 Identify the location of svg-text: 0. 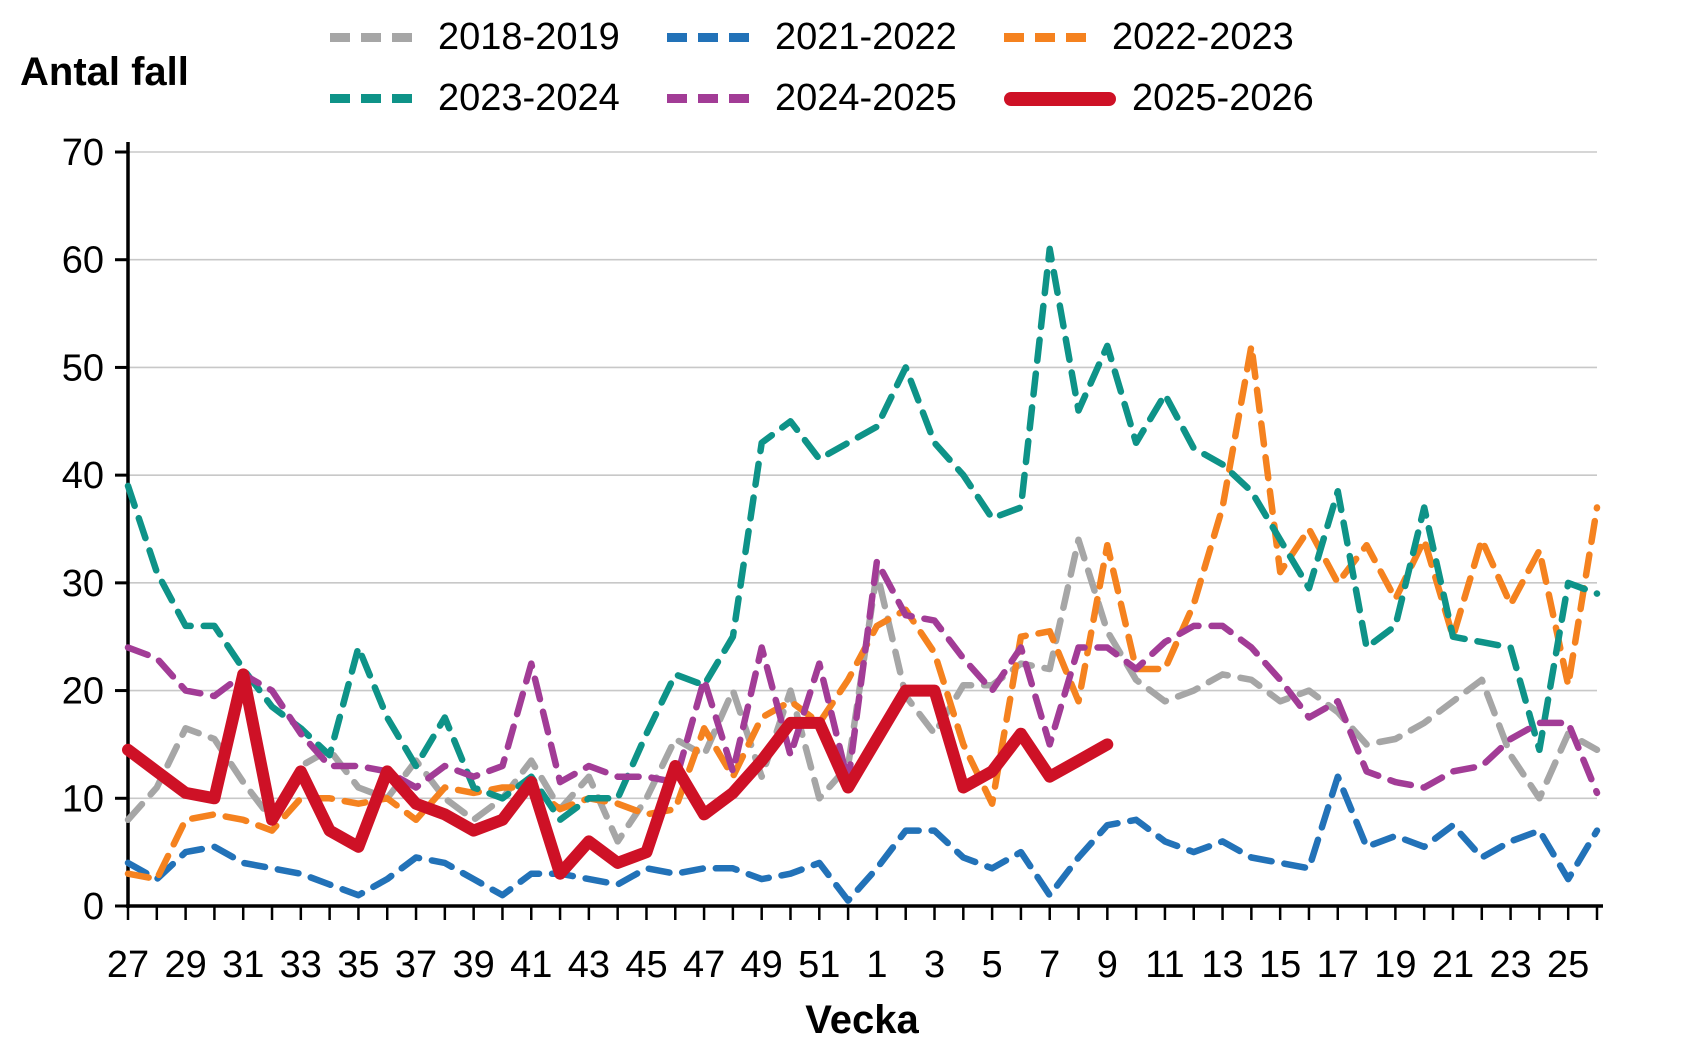
(93, 907).